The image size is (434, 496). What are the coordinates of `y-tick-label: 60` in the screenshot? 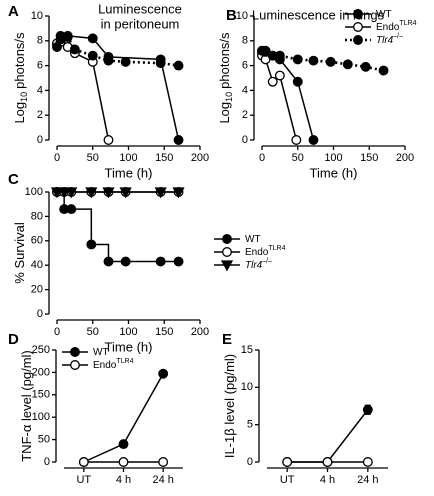 It's located at (37, 241).